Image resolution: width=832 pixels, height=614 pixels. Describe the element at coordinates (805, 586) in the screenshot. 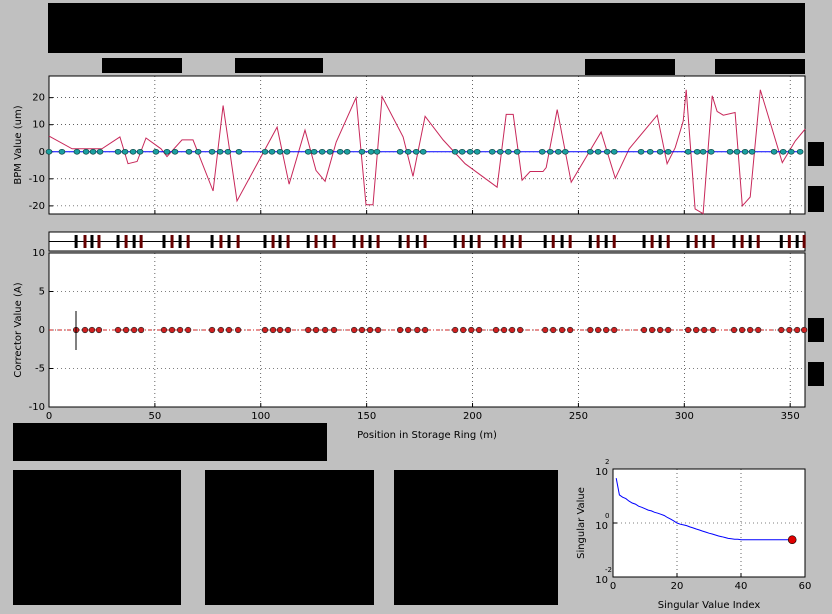

I see `x-tick-label: 60` at that location.